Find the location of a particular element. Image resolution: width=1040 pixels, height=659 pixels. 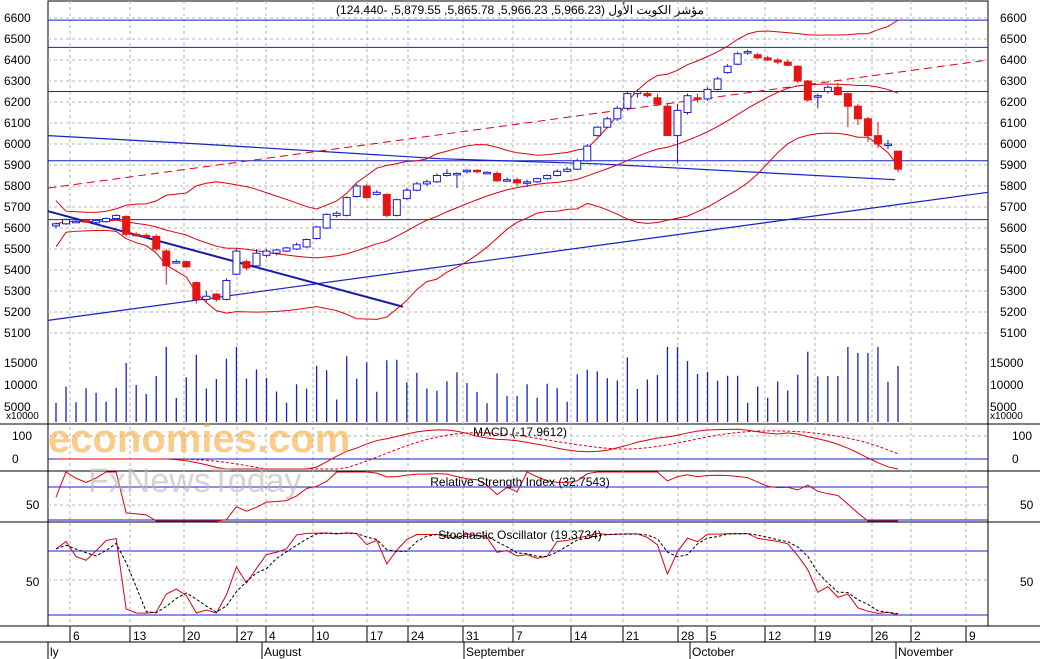

x-tick-label: 19 is located at coordinates (825, 636).